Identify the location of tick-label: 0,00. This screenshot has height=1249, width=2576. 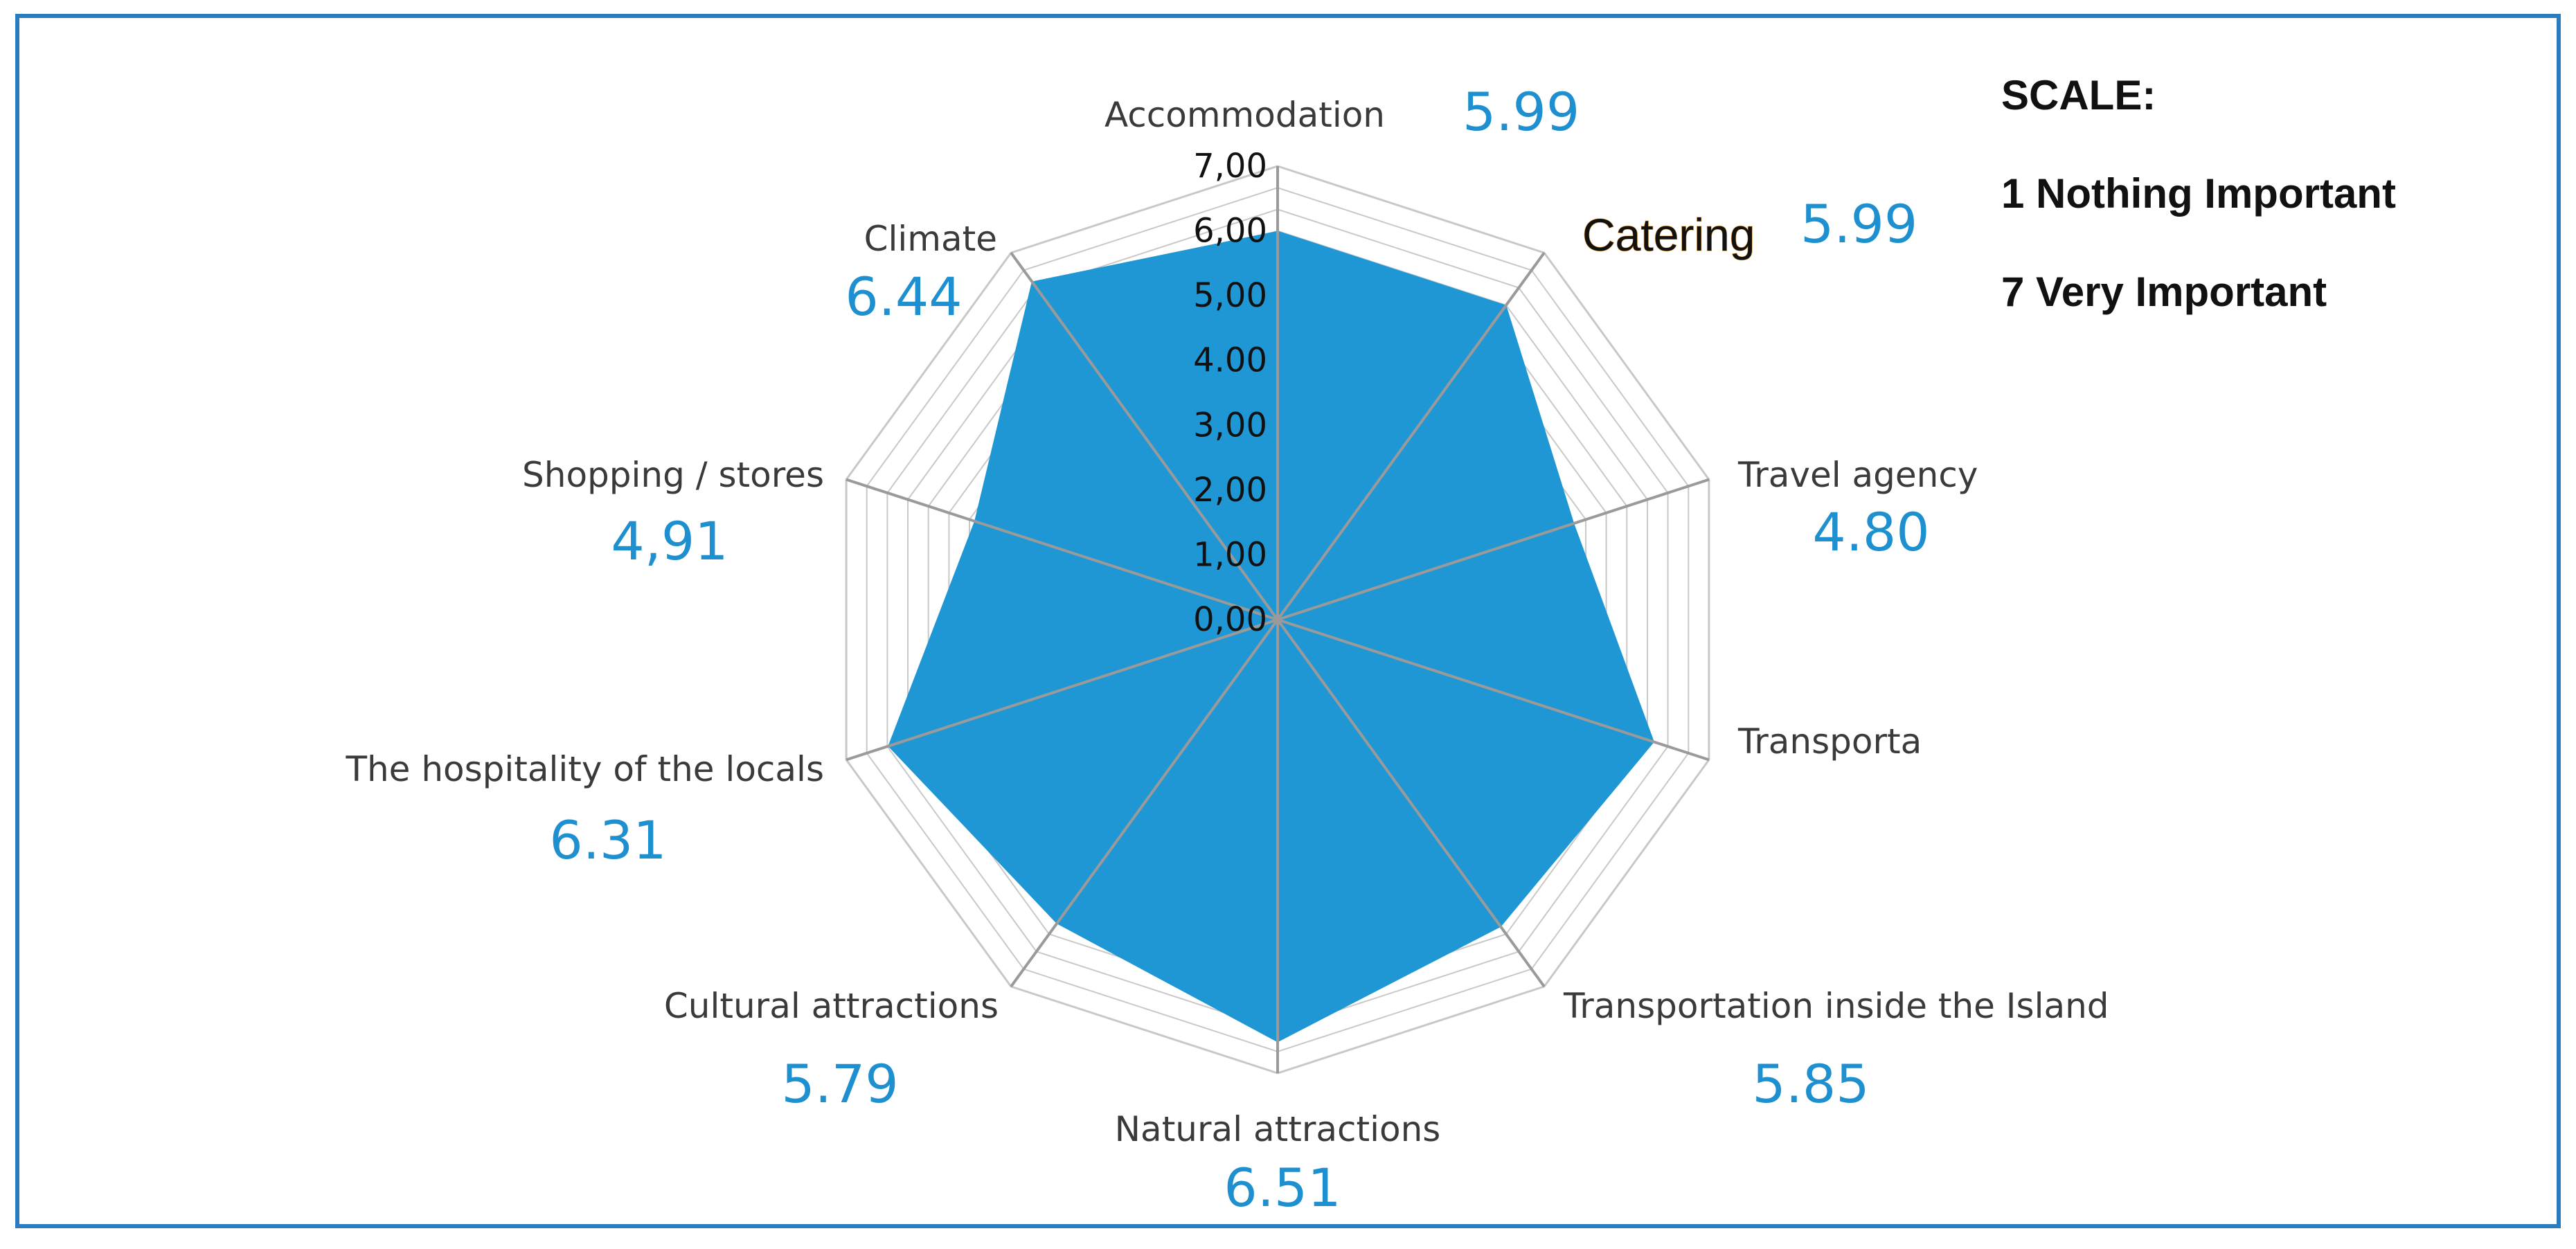
(1230, 619).